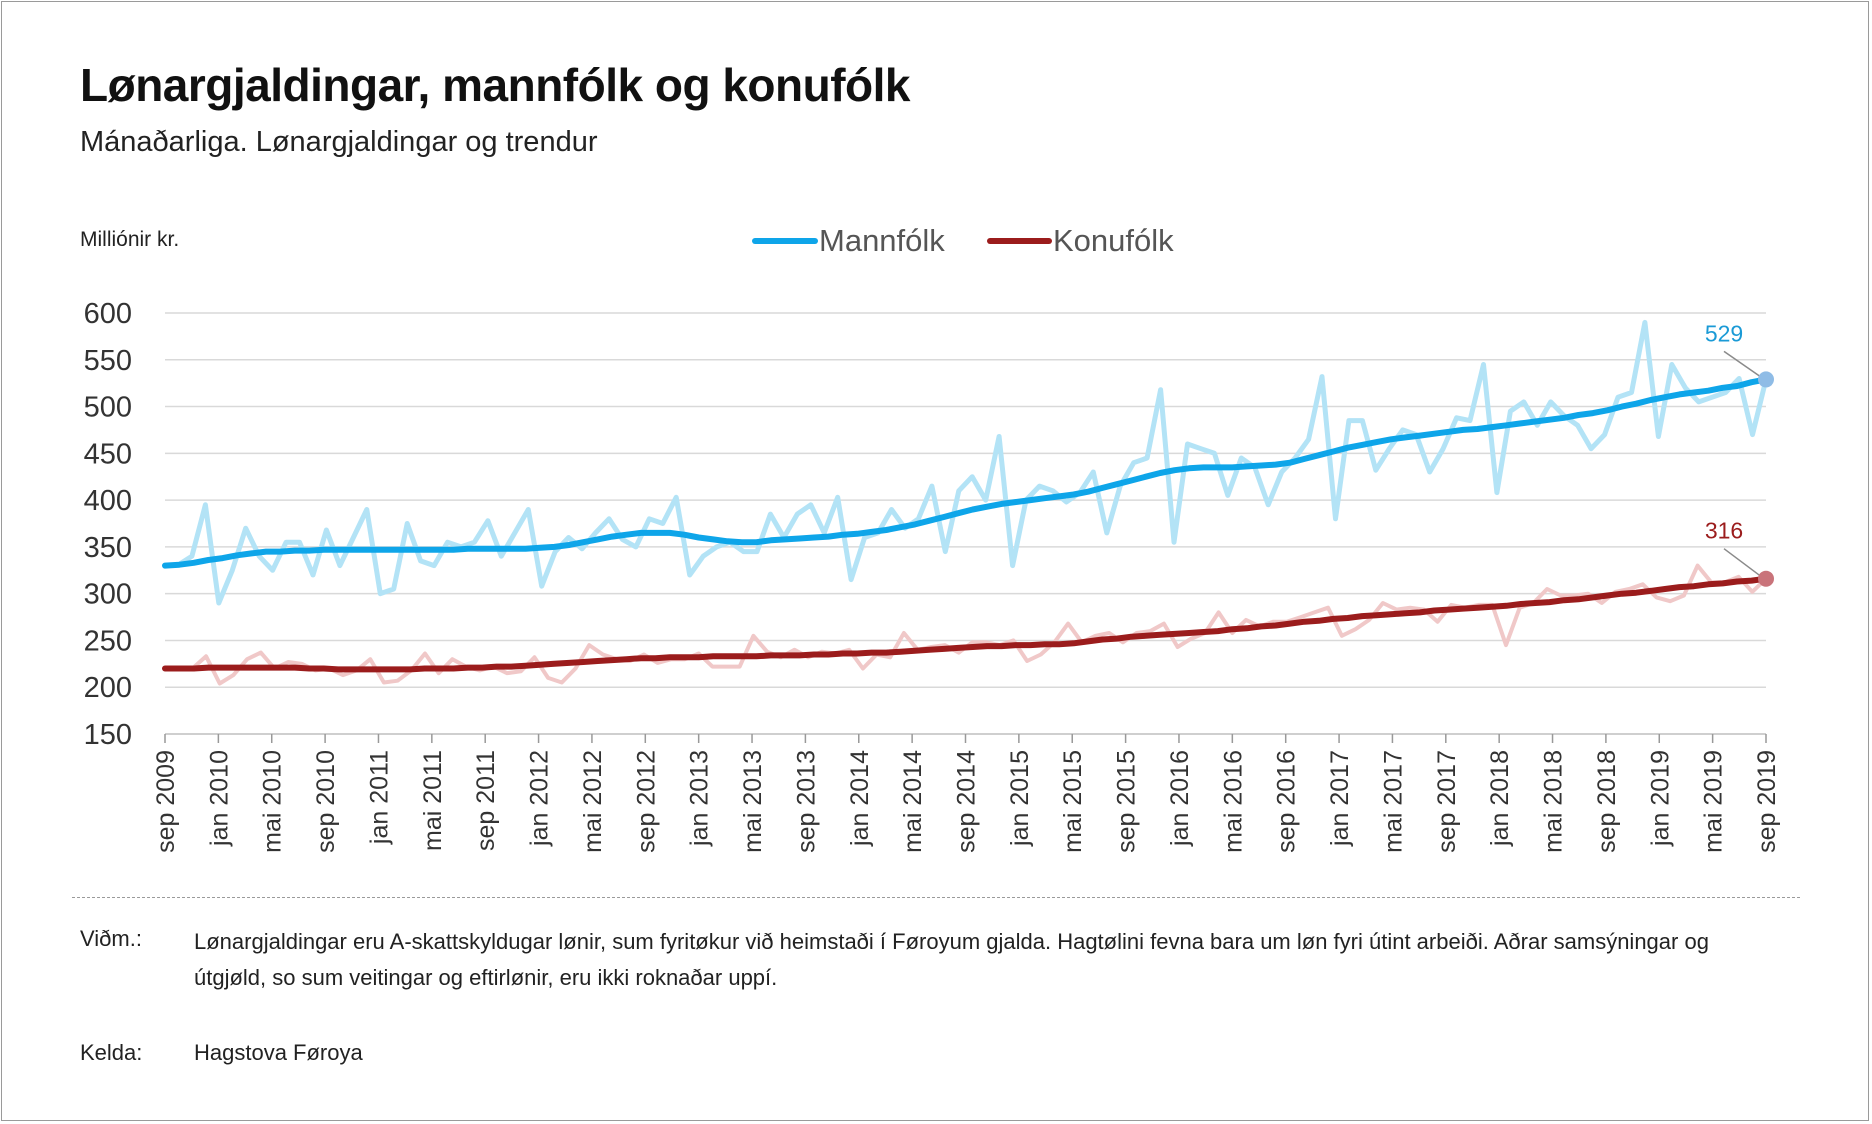 This screenshot has width=1872, height=1124. I want to click on x-tick-label: mai 2012, so click(593, 801).